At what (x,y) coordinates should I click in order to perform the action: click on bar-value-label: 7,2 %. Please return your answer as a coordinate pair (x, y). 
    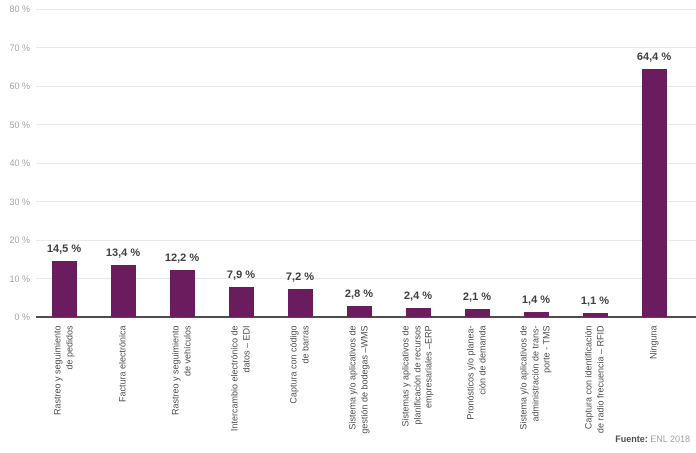
    Looking at the image, I should click on (300, 277).